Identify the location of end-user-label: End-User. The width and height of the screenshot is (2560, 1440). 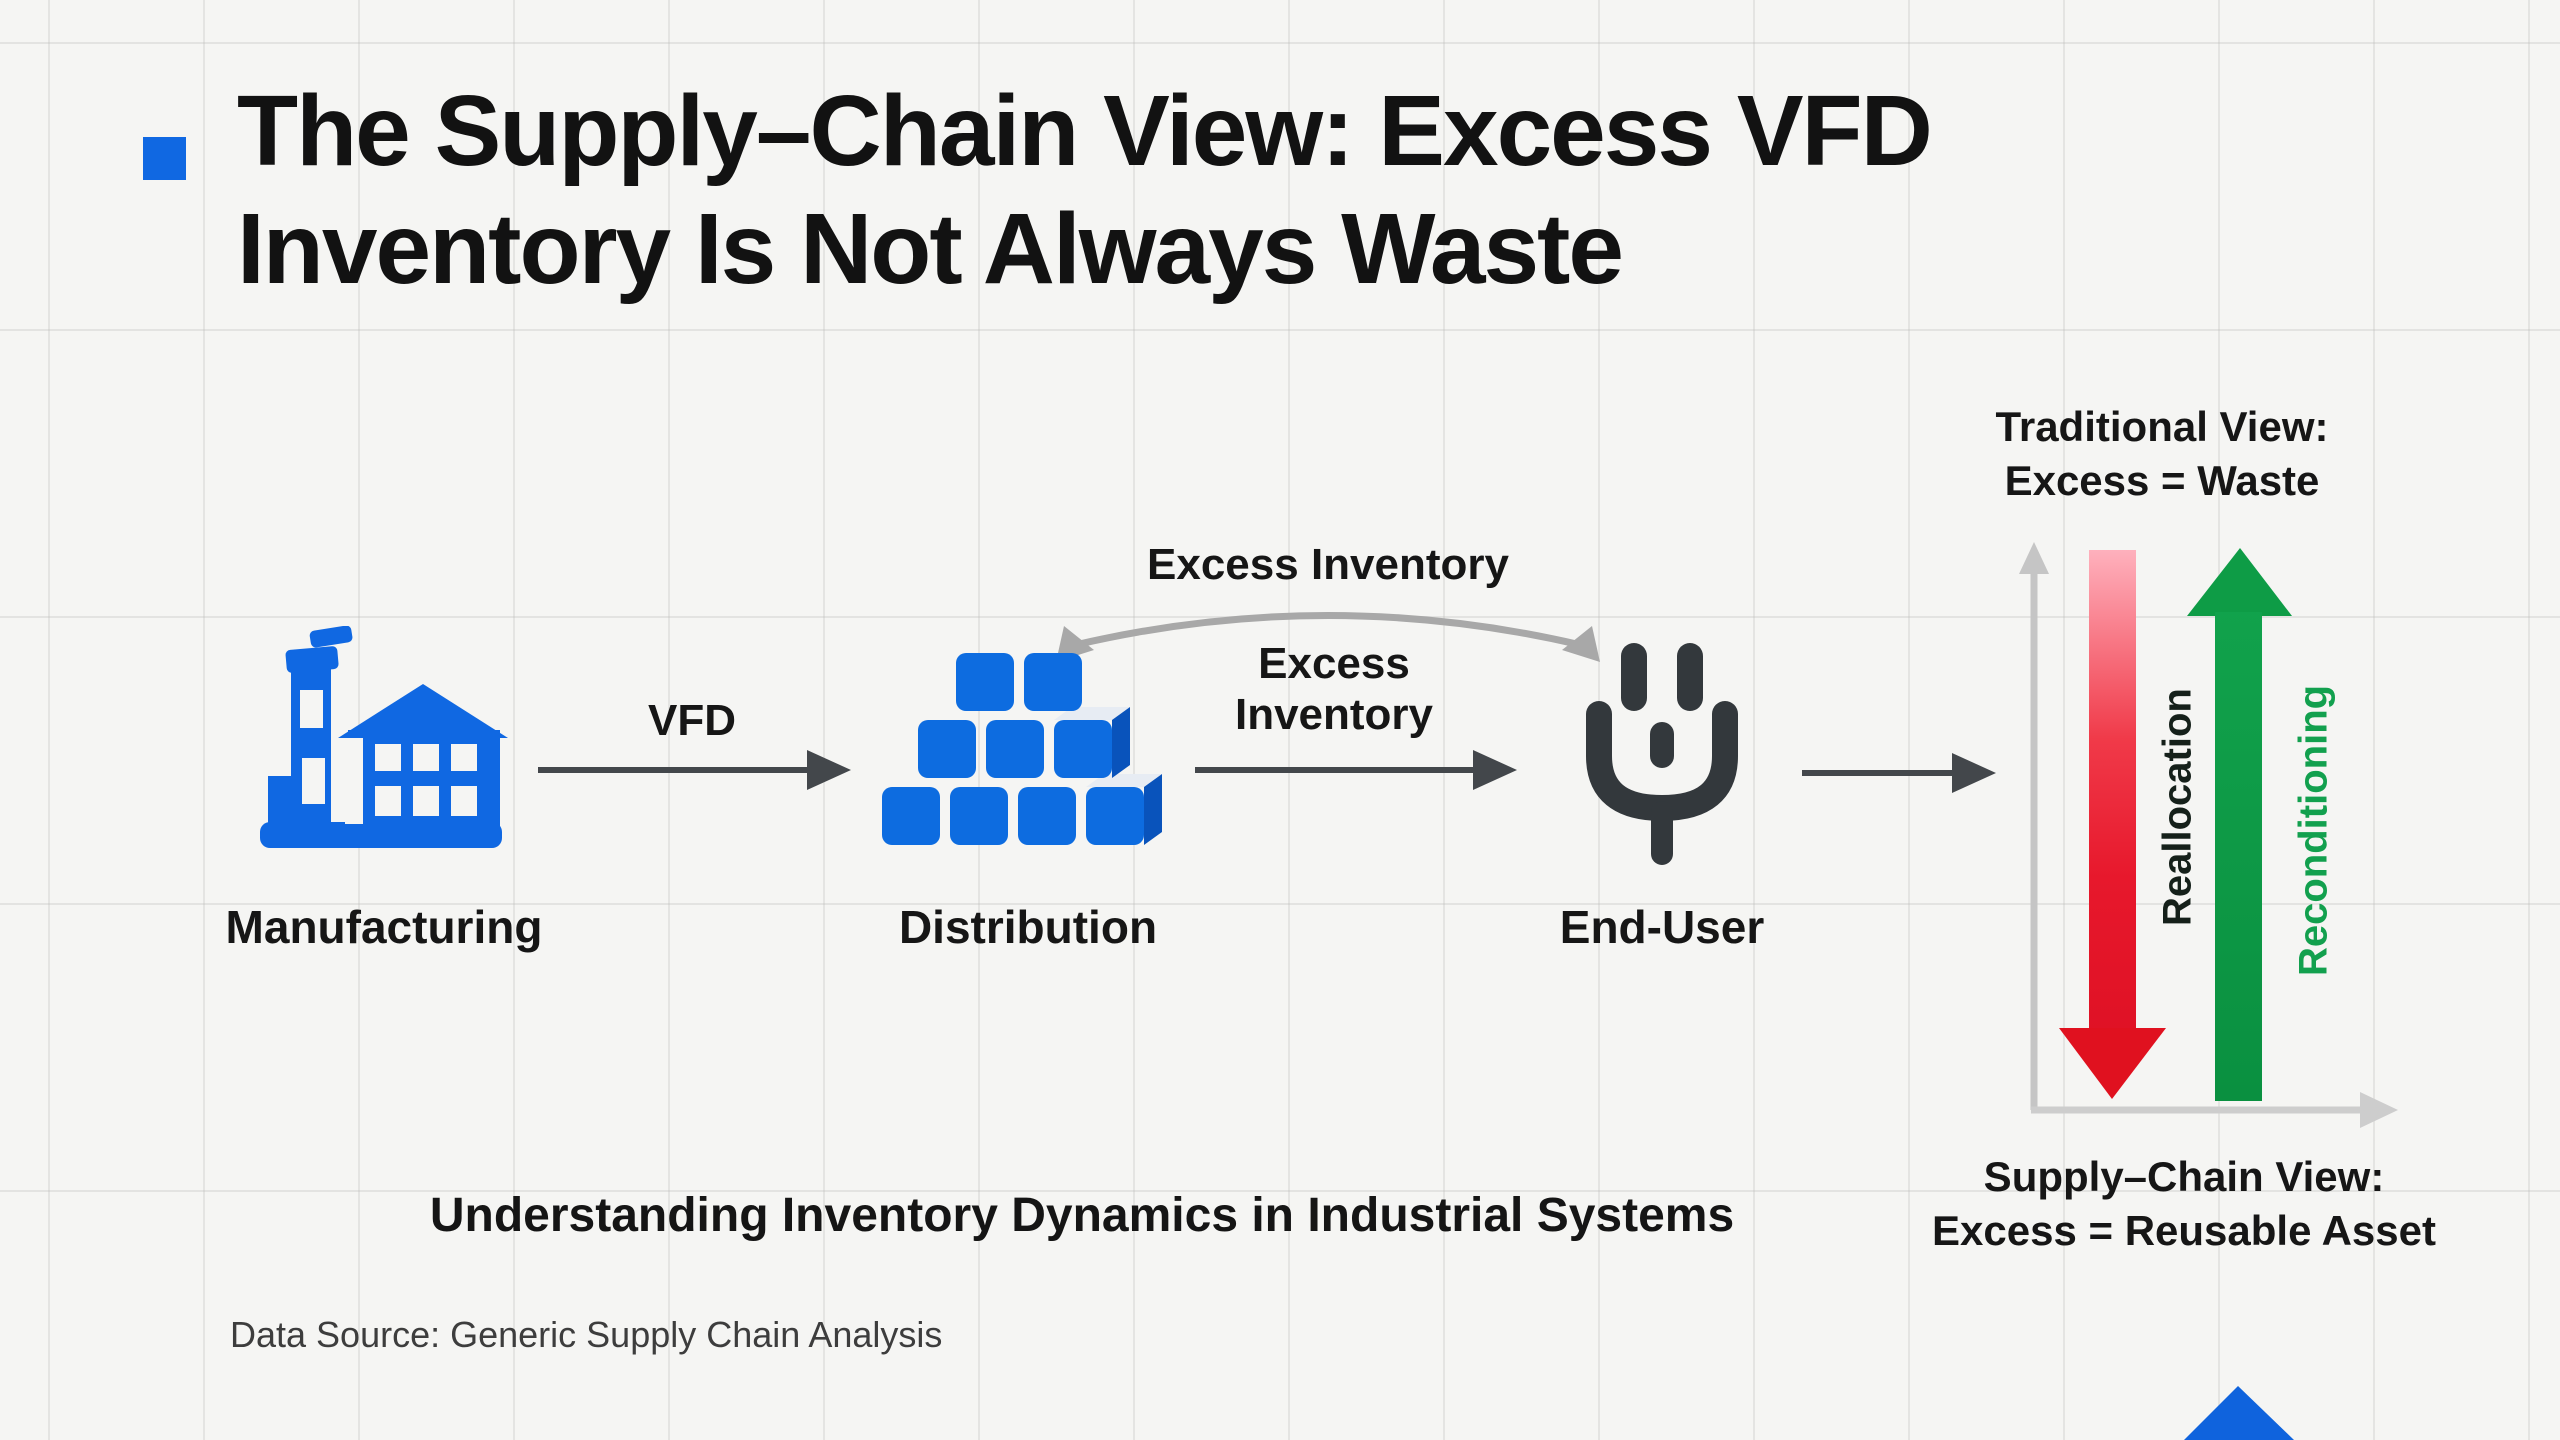
(1662, 927).